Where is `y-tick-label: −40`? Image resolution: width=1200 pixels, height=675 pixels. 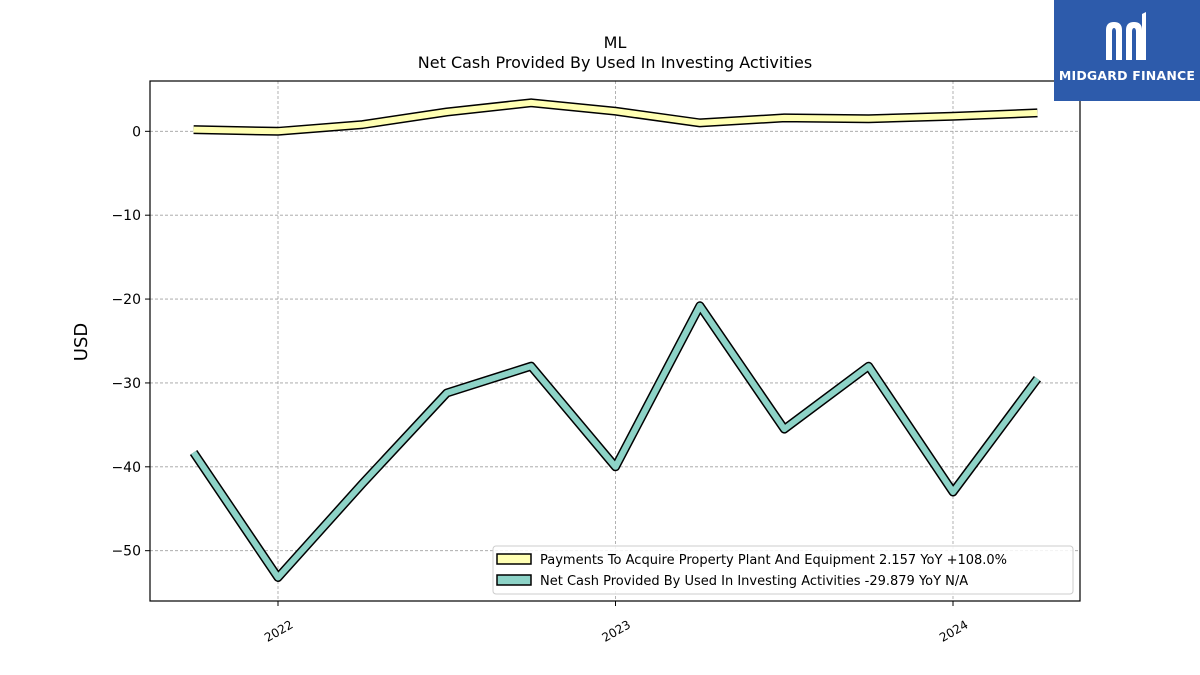
y-tick-label: −40 is located at coordinates (126, 468).